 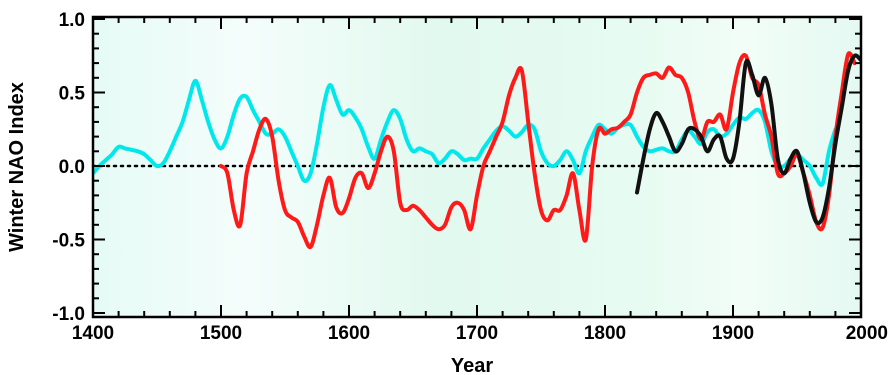 What do you see at coordinates (349, 333) in the screenshot?
I see `x-tick-label: 1600` at bounding box center [349, 333].